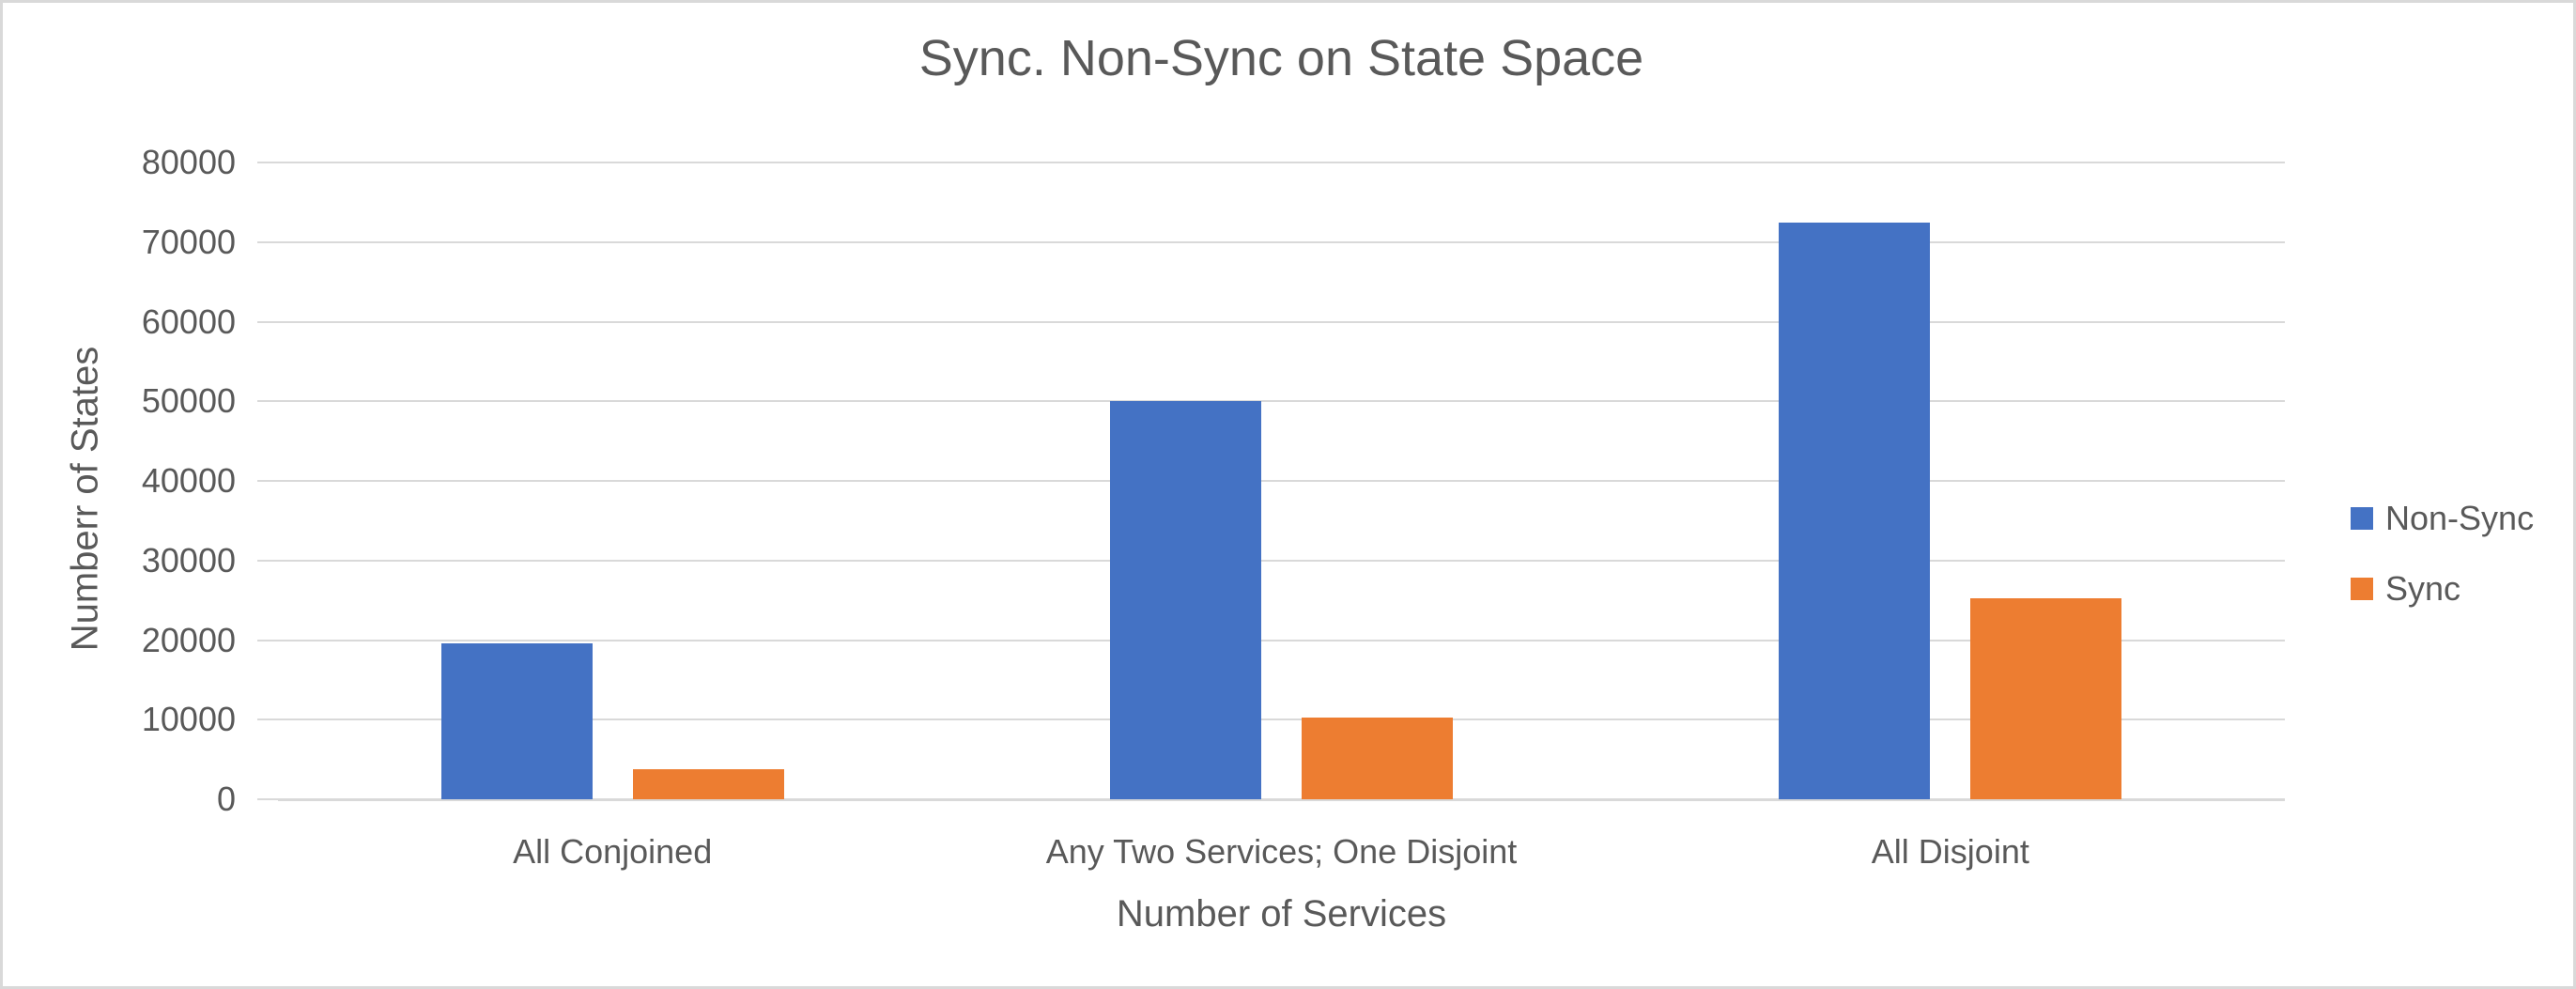 This screenshot has width=2576, height=989. Describe the element at coordinates (2423, 588) in the screenshot. I see `legend-label-sync: Sync` at that location.